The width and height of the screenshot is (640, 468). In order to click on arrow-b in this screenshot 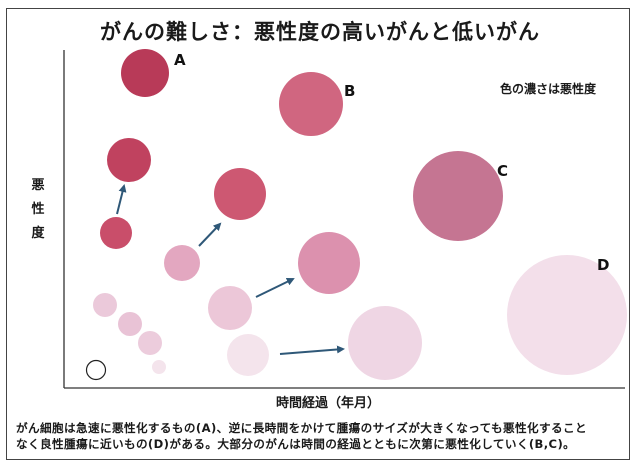, I will do `click(210, 234)`.